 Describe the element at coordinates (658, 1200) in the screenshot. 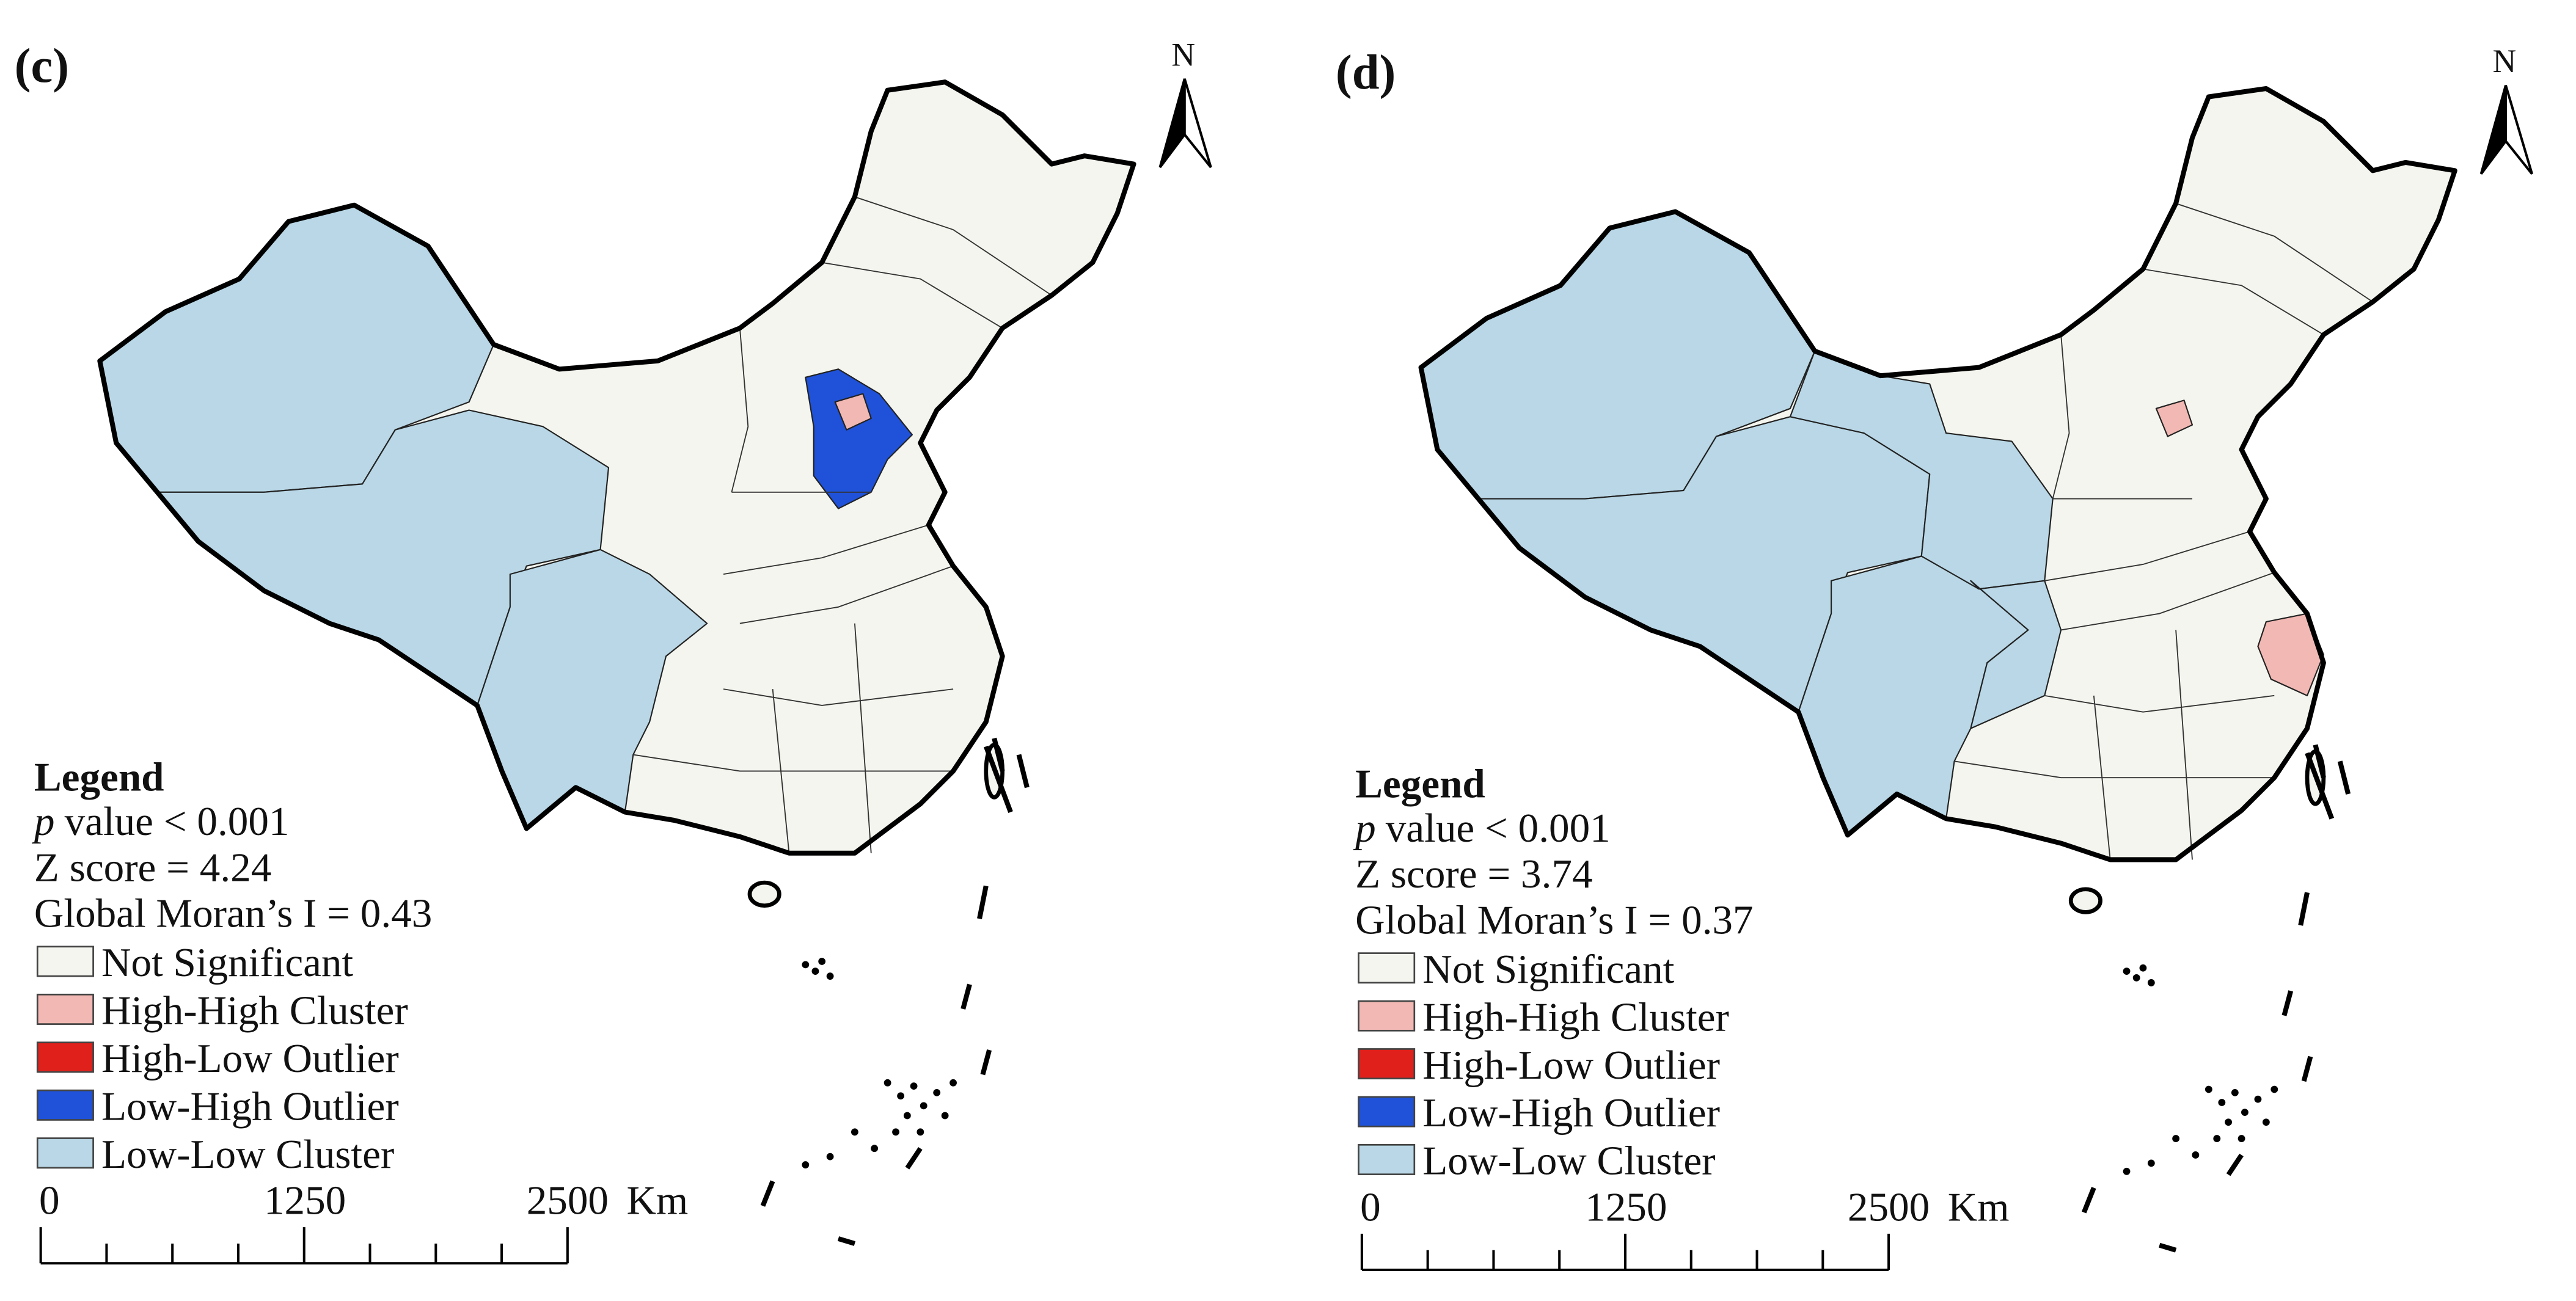

I see `scale-unit: Km` at that location.